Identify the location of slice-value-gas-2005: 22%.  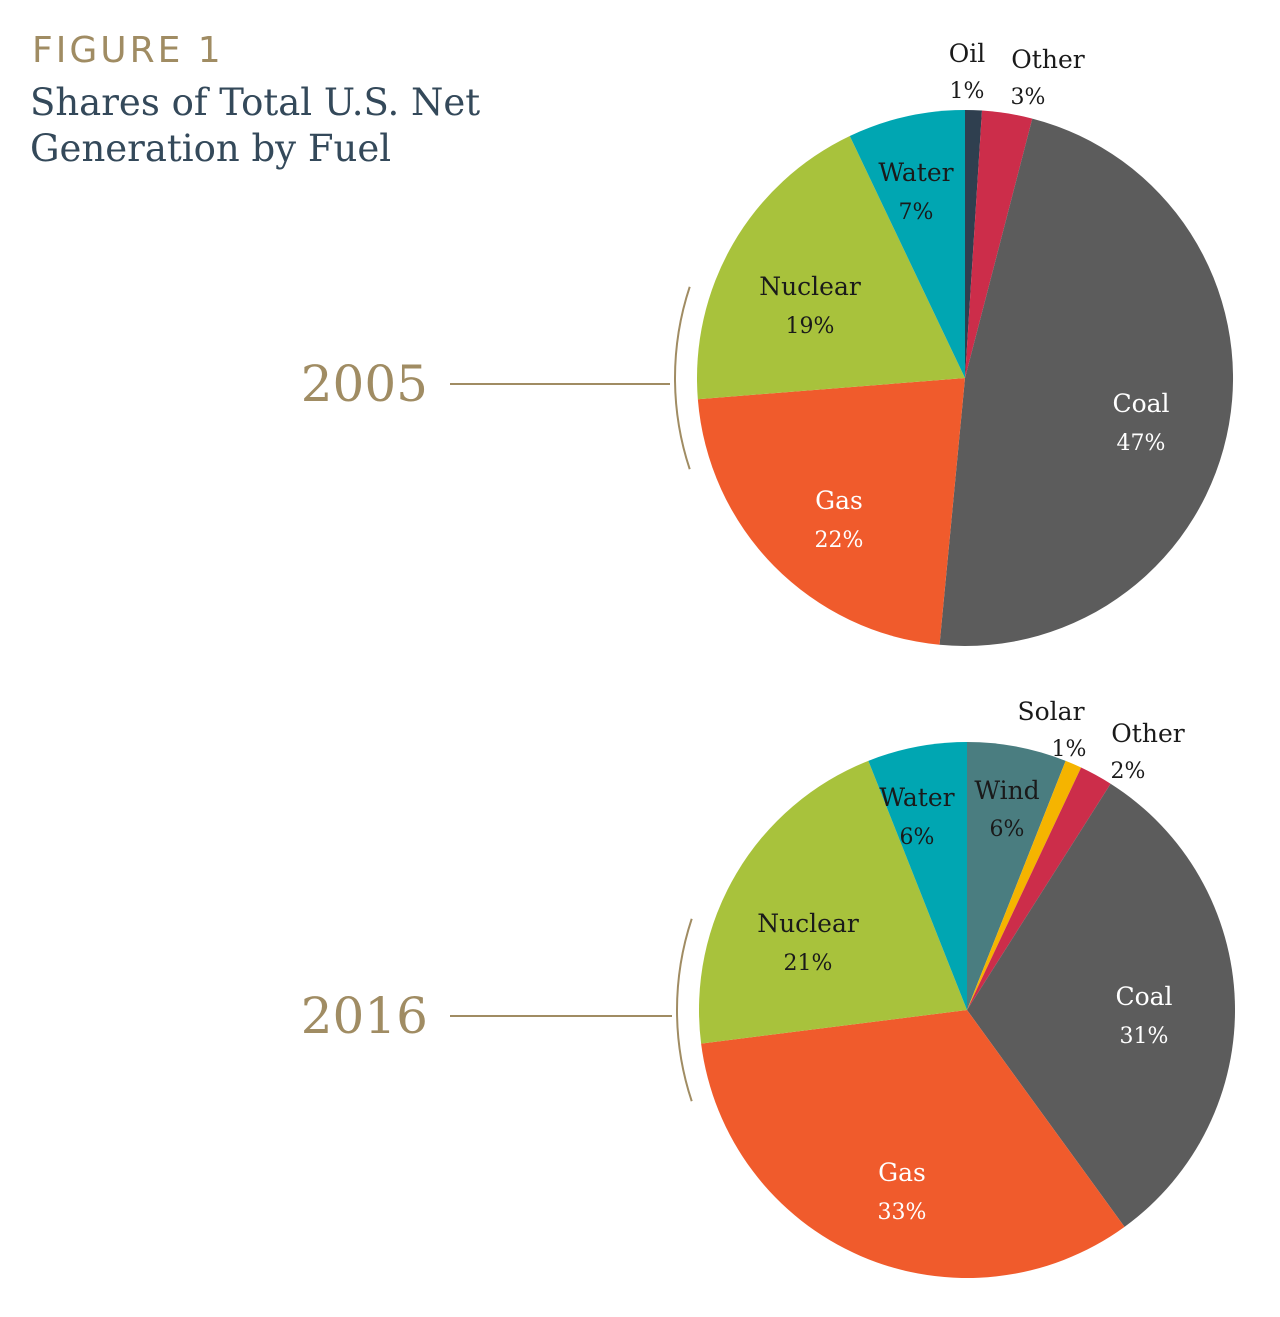
(839, 540).